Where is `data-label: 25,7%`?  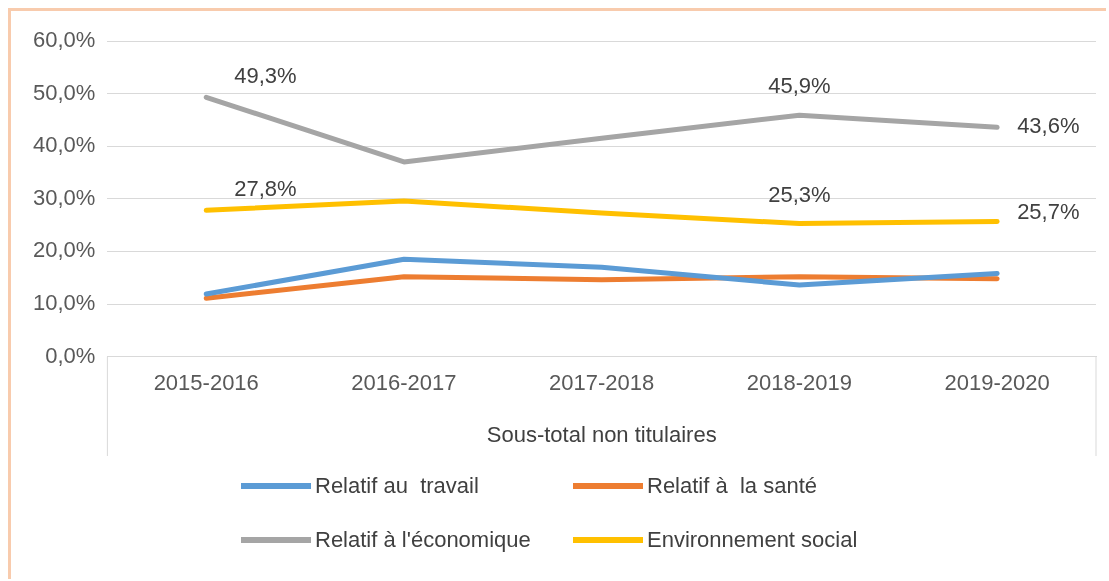
data-label: 25,7% is located at coordinates (1048, 212).